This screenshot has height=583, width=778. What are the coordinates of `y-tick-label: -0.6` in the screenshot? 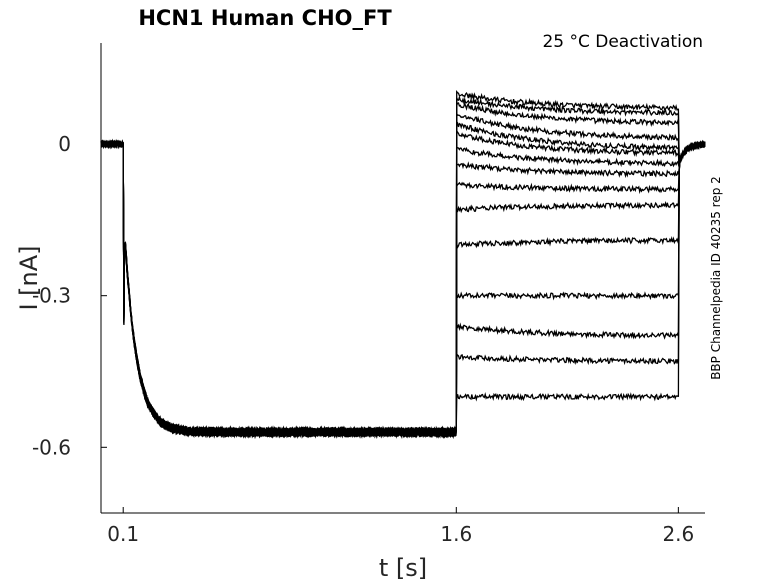 It's located at (51, 447).